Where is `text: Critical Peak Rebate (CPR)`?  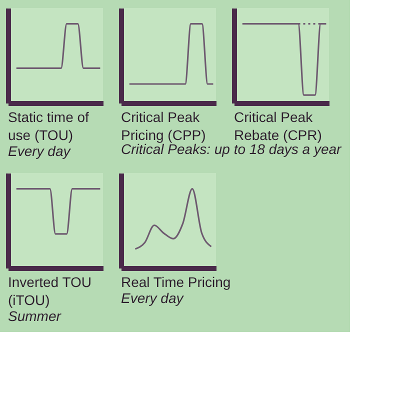
text: Critical Peak Rebate (CPR) is located at coordinates (278, 126).